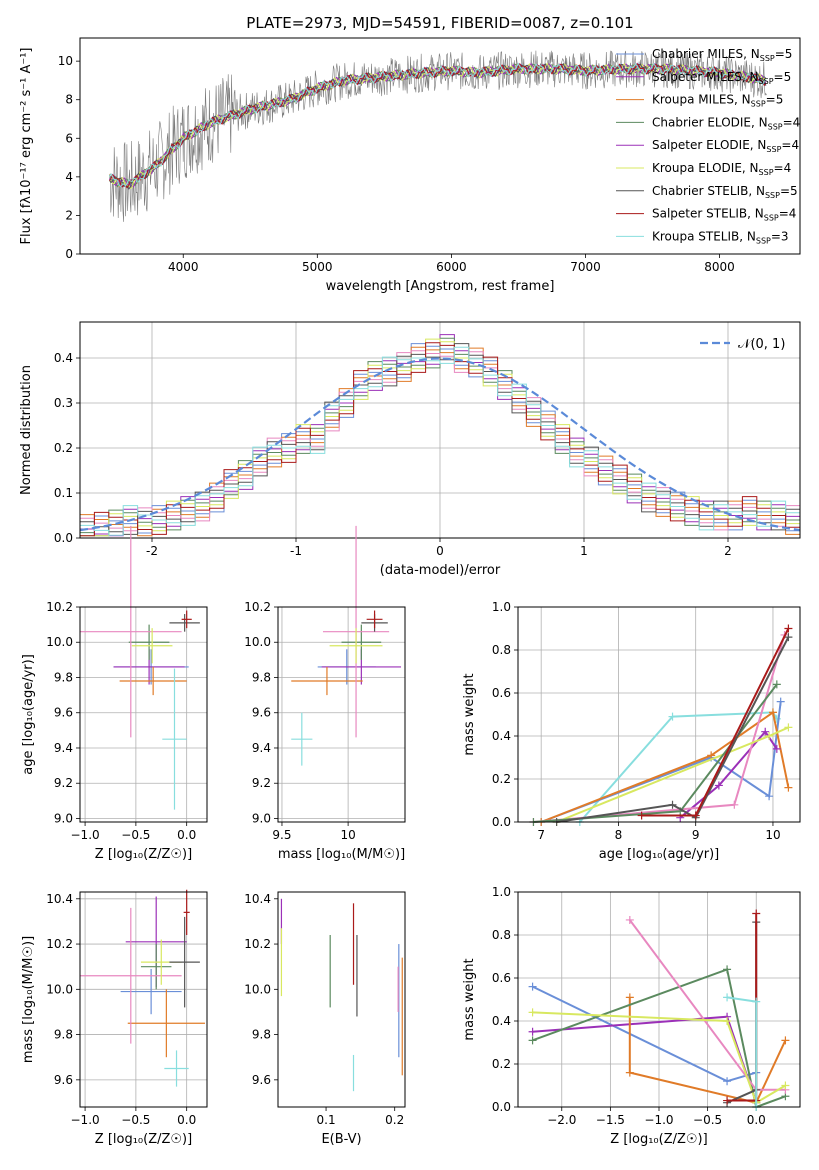  What do you see at coordinates (728, 551) in the screenshot?
I see `x-tick-label: 2` at bounding box center [728, 551].